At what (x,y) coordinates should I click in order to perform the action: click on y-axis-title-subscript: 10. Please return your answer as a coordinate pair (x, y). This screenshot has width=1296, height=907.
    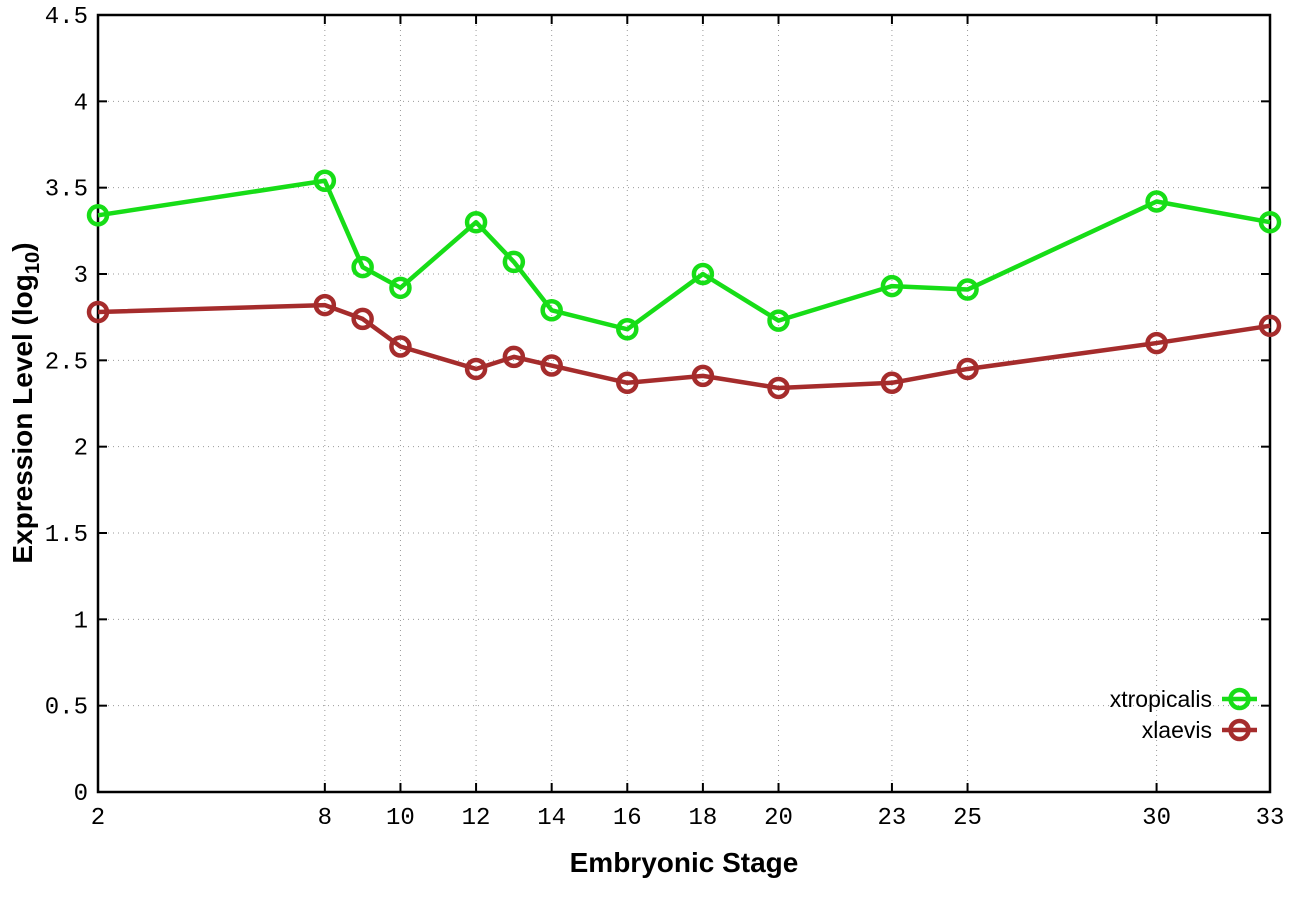
    Looking at the image, I should click on (32, 263).